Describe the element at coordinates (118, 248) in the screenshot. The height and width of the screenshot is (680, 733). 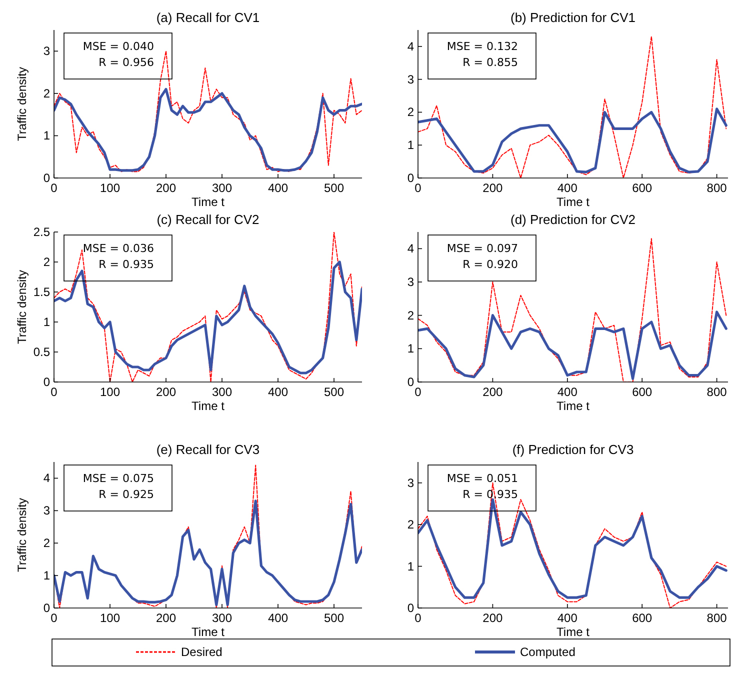
I see `annotation: MSE = 0.036` at that location.